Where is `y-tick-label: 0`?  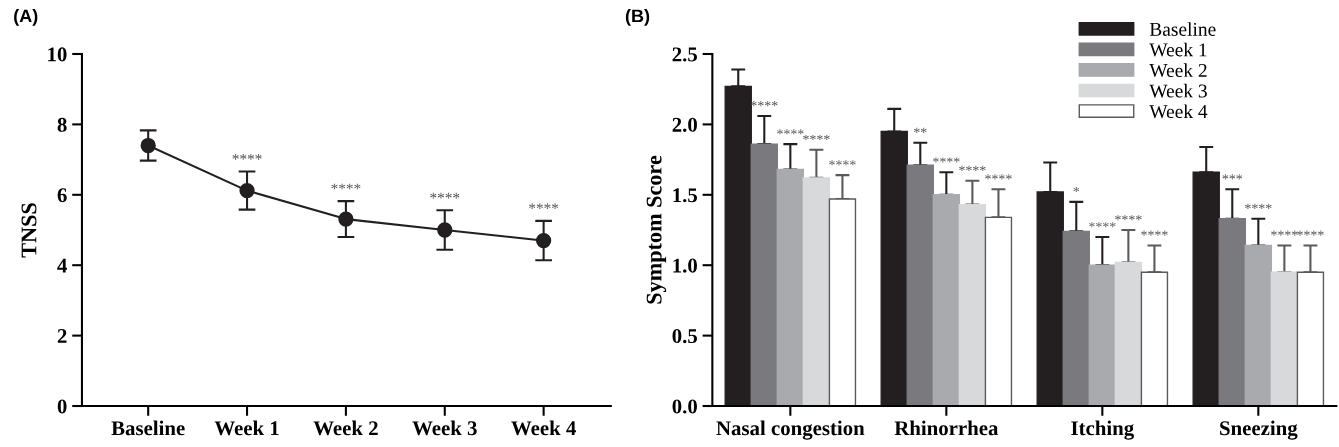
y-tick-label: 0 is located at coordinates (62, 406).